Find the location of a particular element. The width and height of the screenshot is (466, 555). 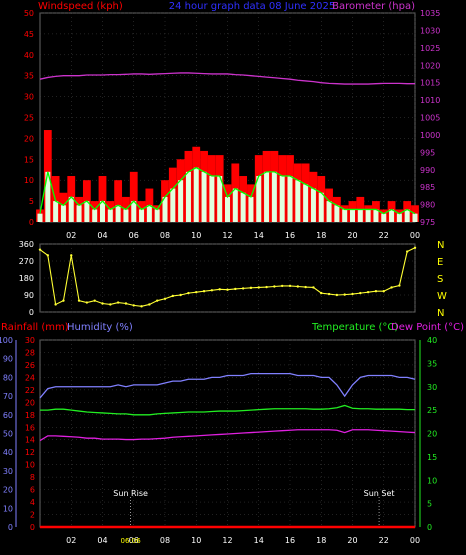

x-tick-label: 10 is located at coordinates (196, 540).